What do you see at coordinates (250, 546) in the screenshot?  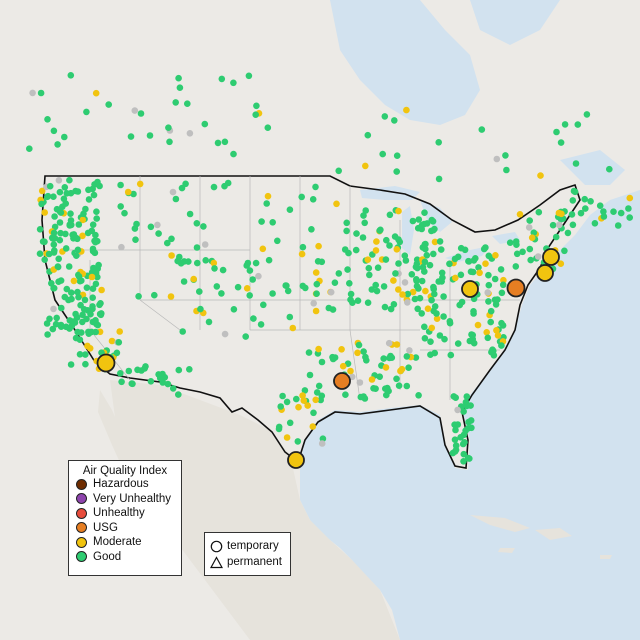 I see `temporary-legend-row: temporary` at bounding box center [250, 546].